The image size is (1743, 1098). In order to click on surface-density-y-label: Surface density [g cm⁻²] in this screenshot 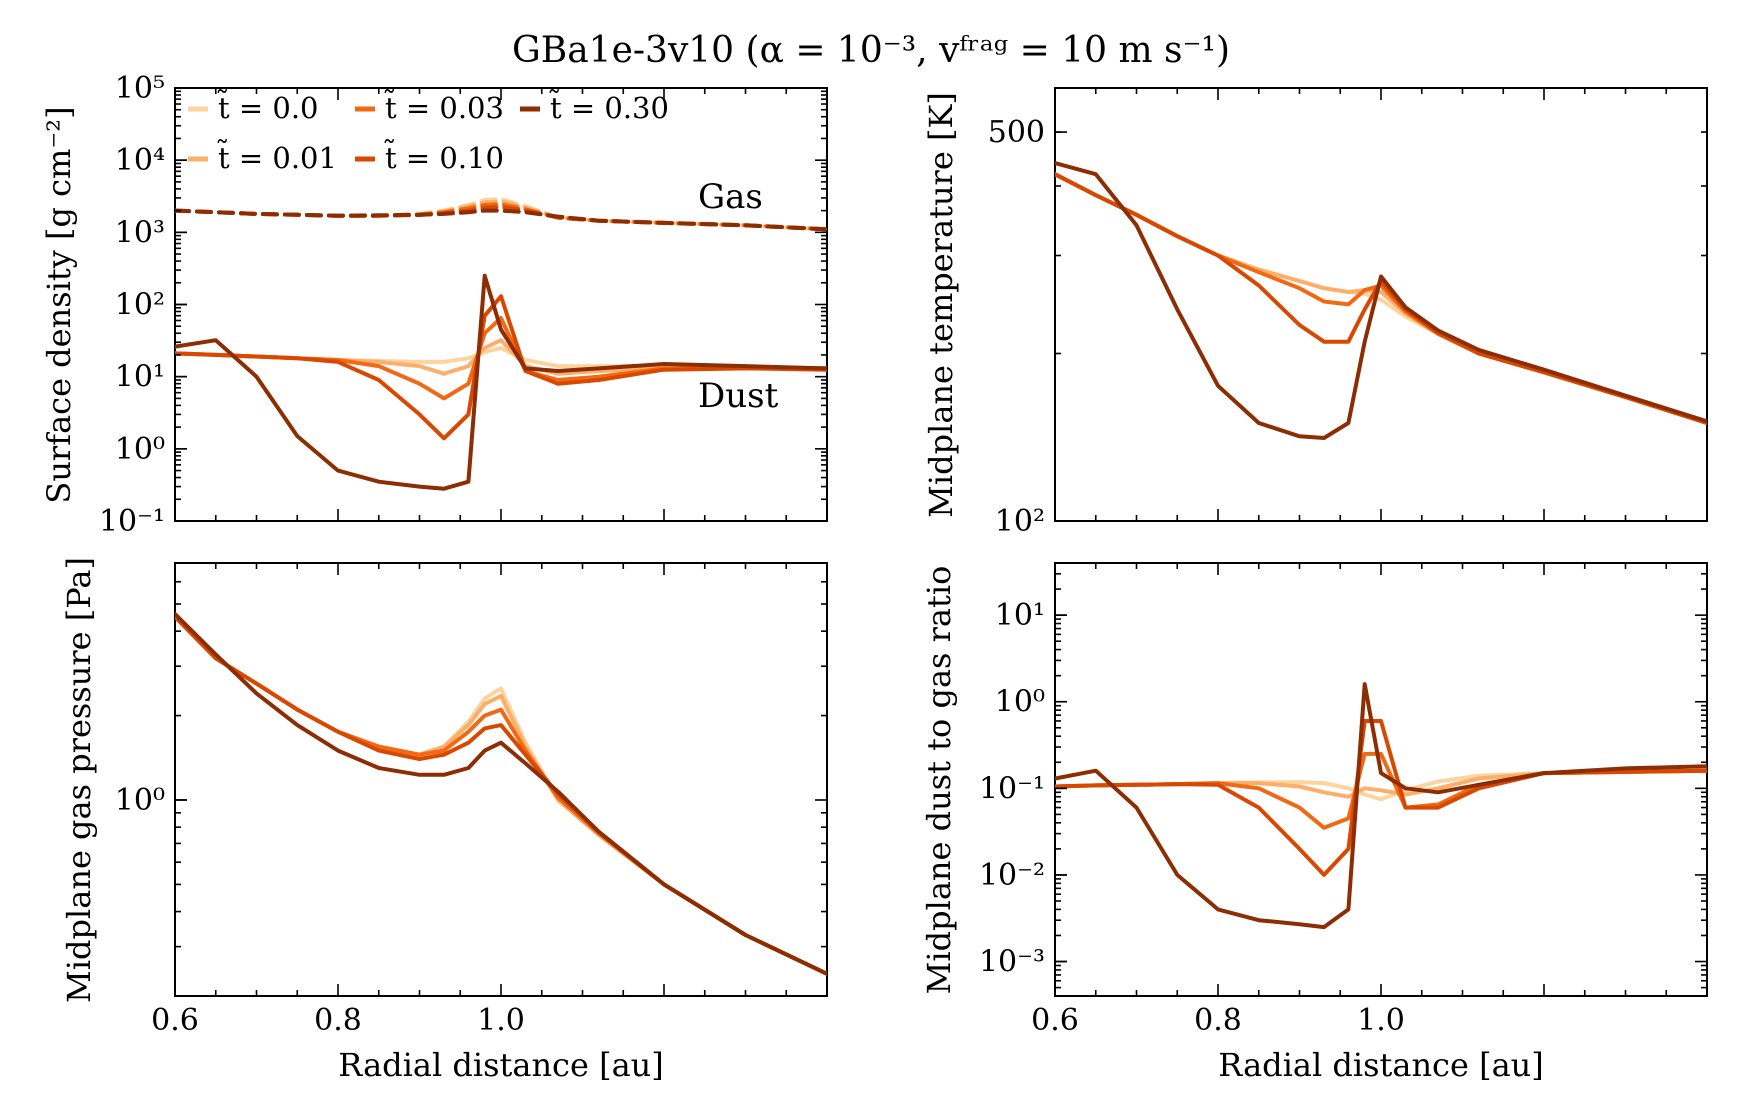, I will do `click(59, 304)`.